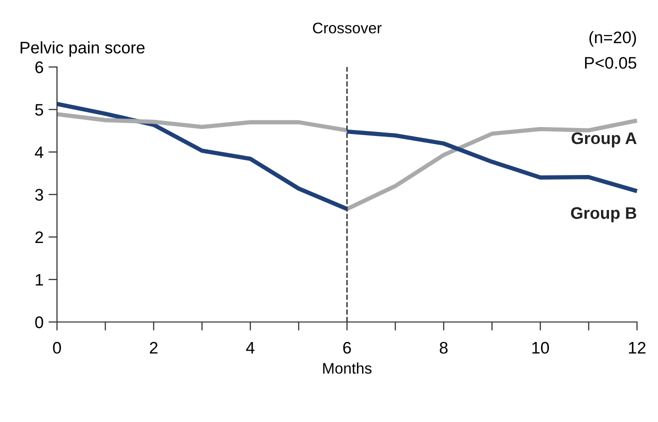  What do you see at coordinates (610, 63) in the screenshot?
I see `annotation: P<0.05` at bounding box center [610, 63].